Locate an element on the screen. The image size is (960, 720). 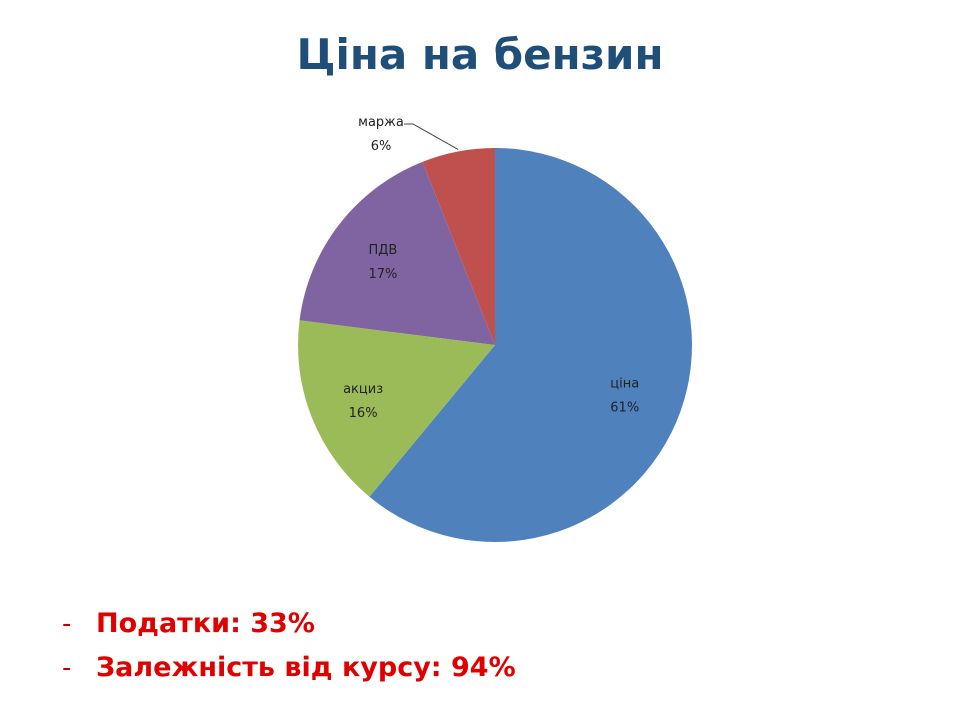
slice-name-label-2: ПДВ is located at coordinates (382, 250).